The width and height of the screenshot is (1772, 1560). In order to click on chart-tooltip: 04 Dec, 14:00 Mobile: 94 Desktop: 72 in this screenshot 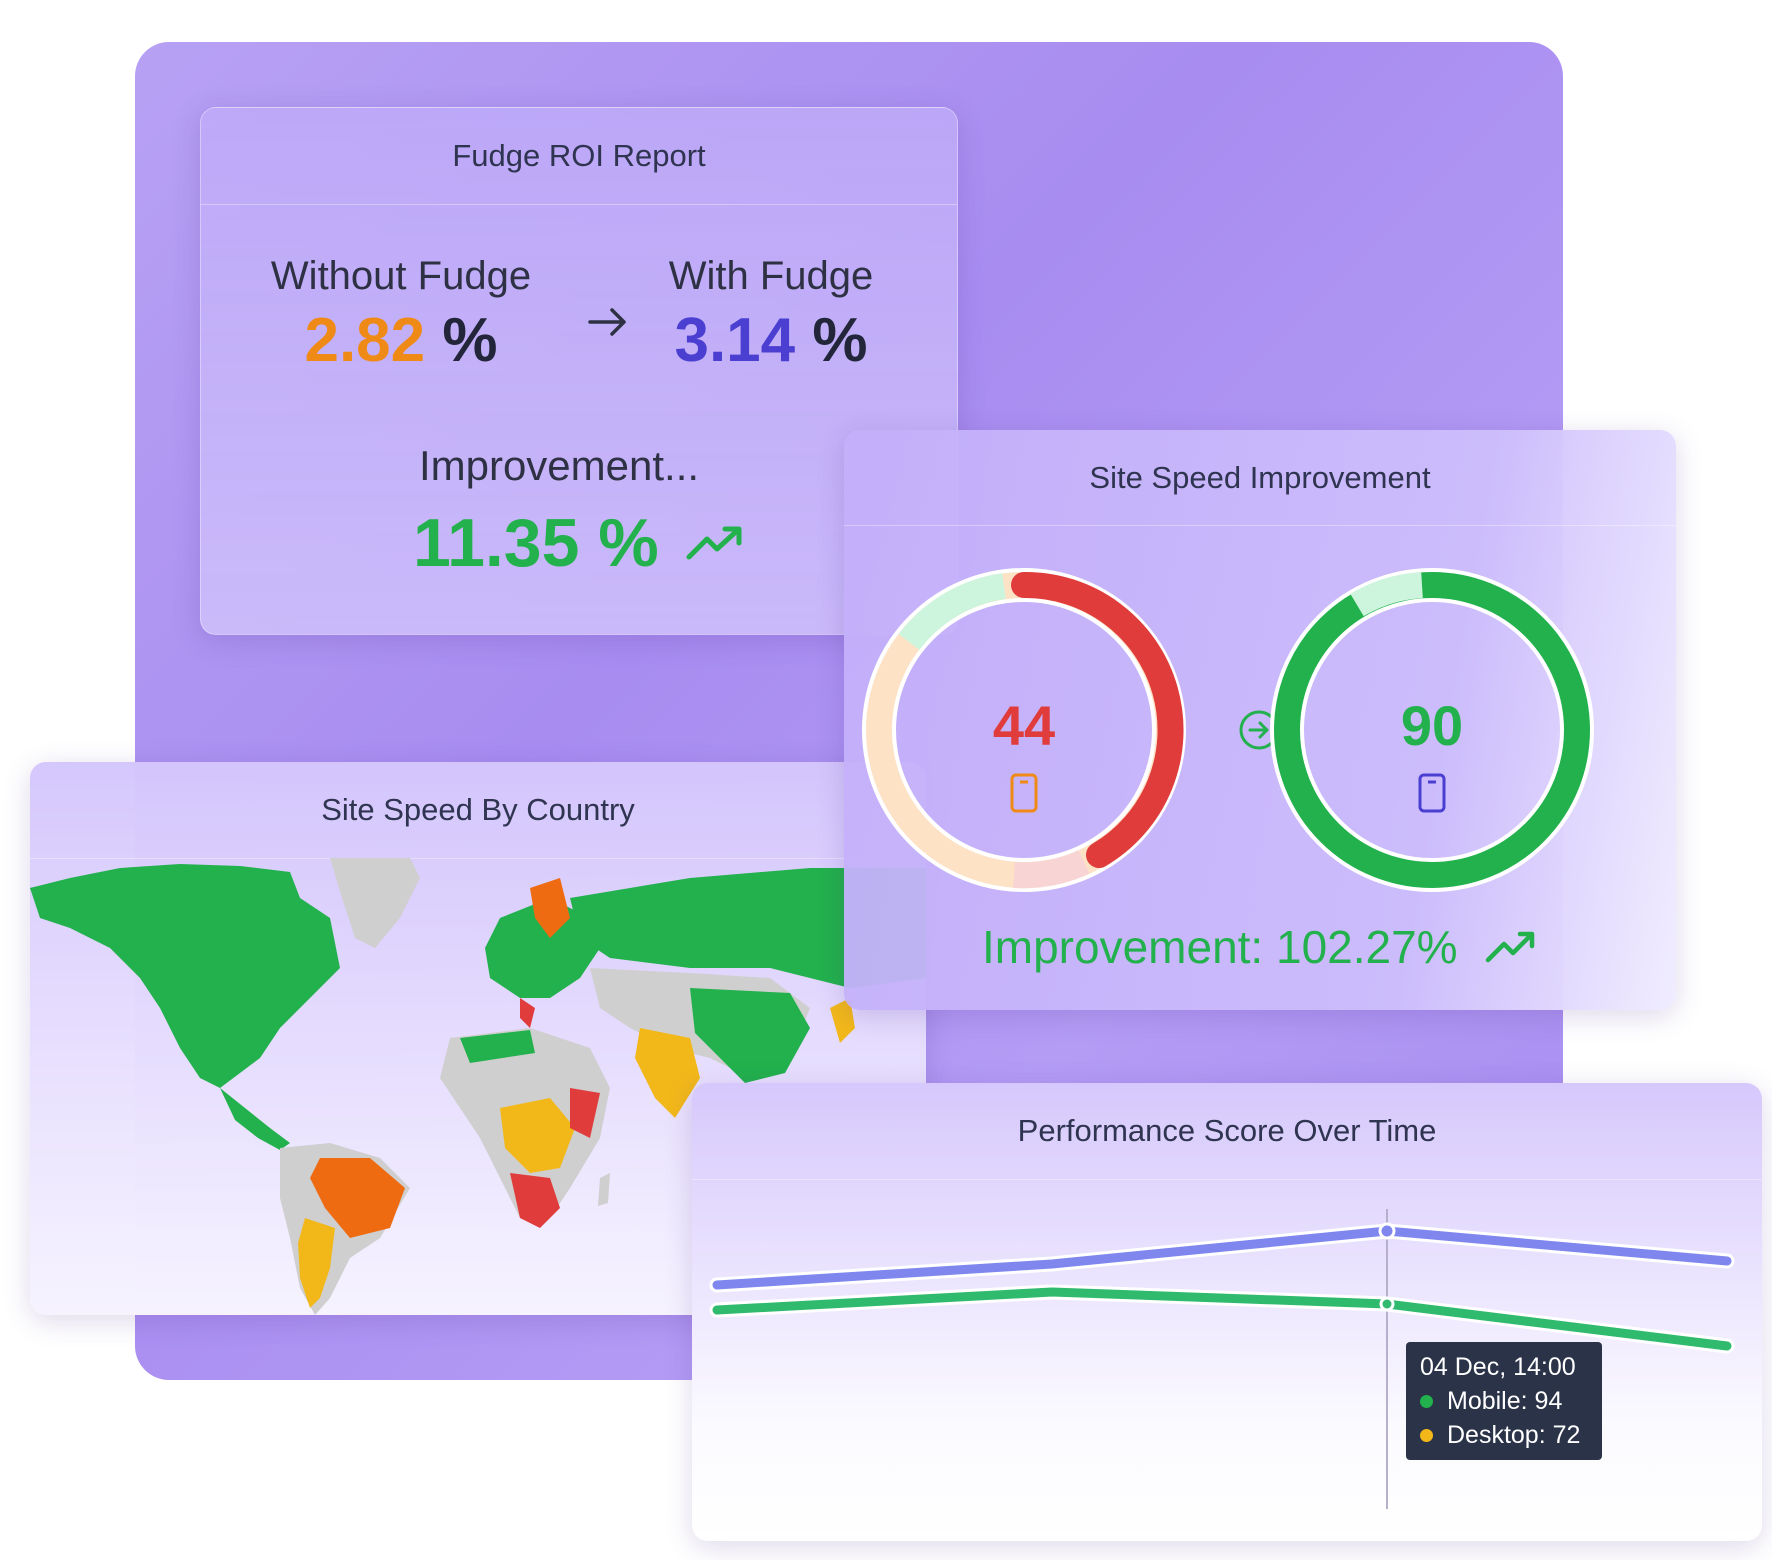, I will do `click(1504, 1401)`.